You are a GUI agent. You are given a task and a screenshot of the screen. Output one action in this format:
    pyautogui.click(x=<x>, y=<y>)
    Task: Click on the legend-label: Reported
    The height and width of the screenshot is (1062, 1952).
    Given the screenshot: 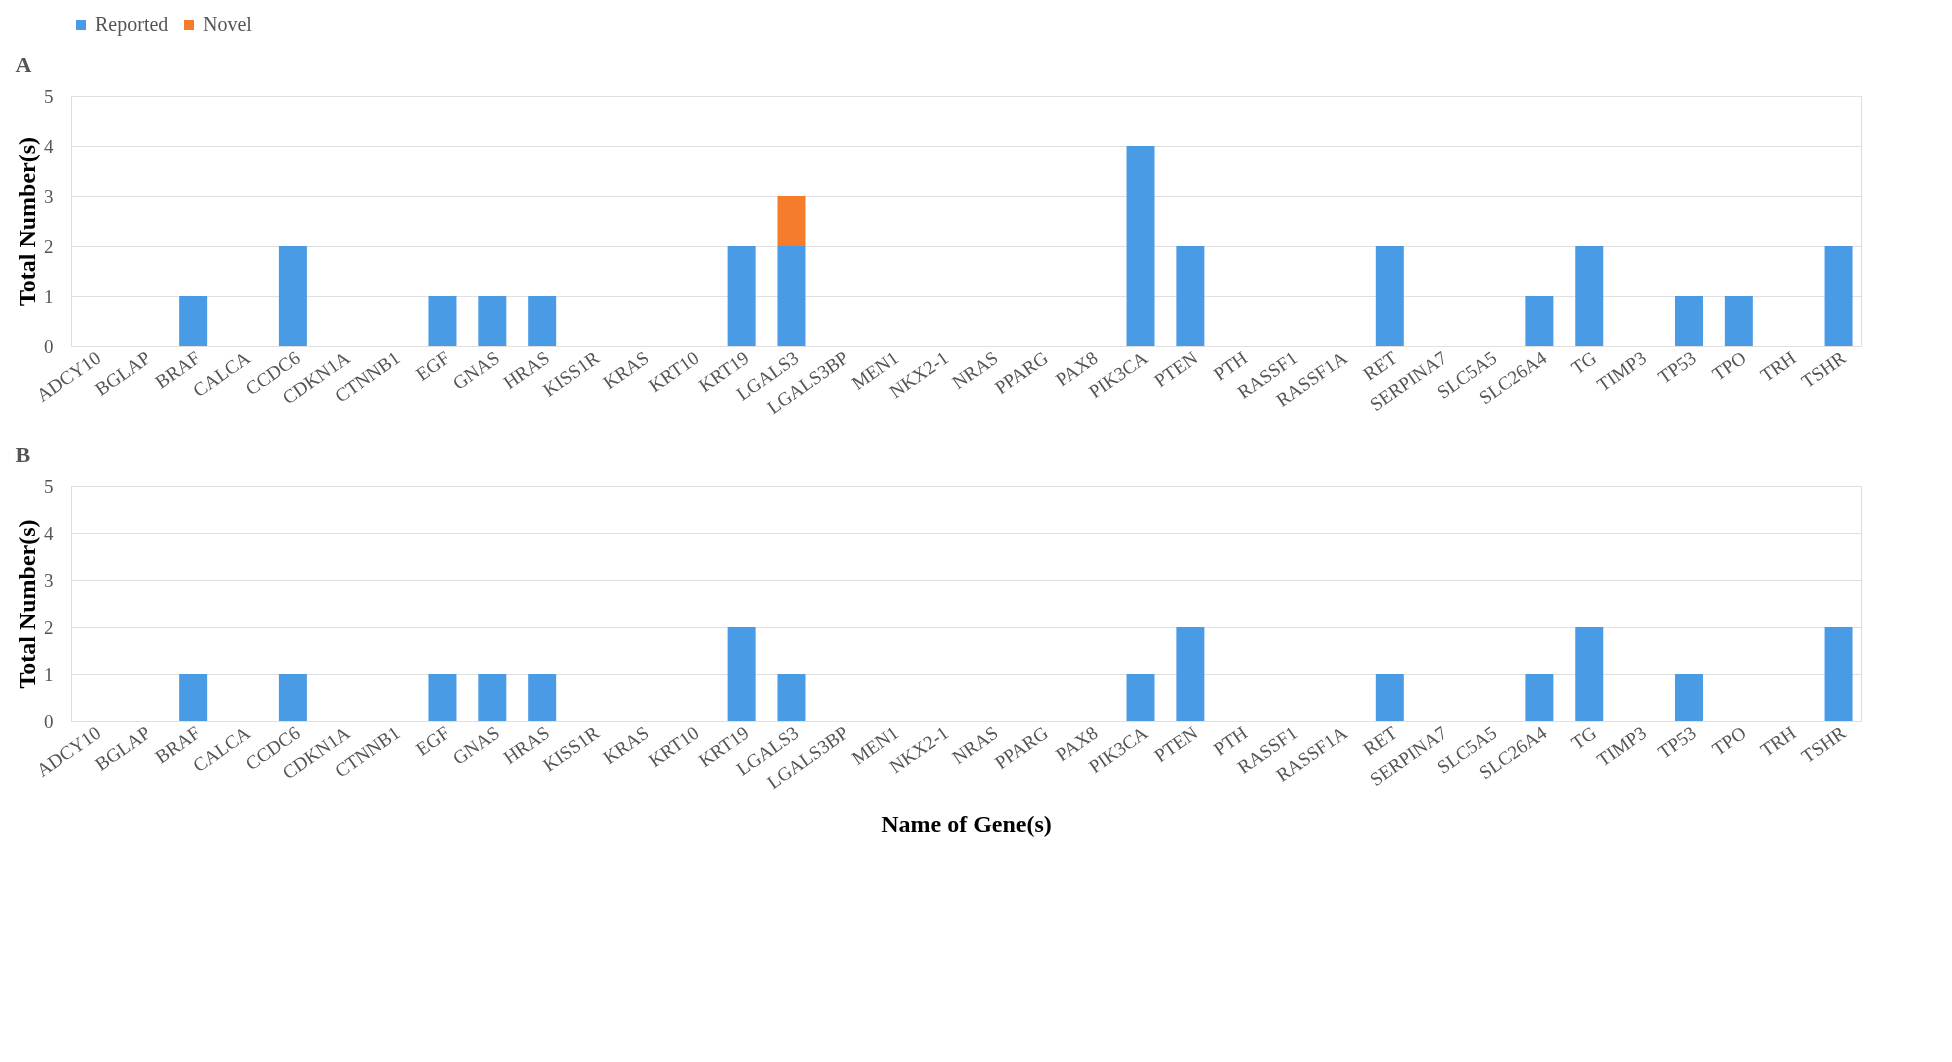 What is the action you would take?
    pyautogui.click(x=132, y=24)
    